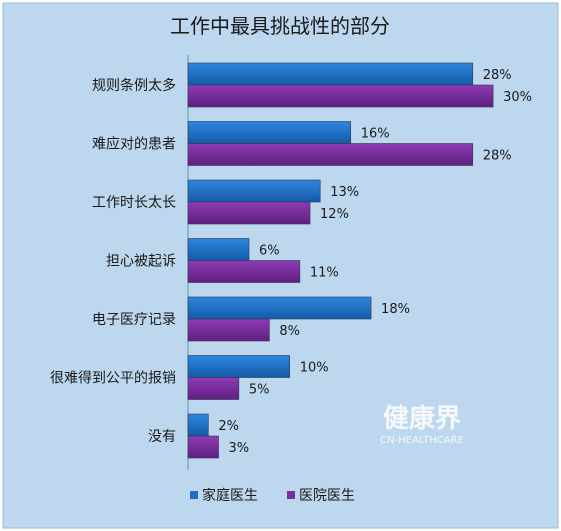 This screenshot has width=561, height=531. I want to click on category-label: 规则条例太多, so click(134, 85).